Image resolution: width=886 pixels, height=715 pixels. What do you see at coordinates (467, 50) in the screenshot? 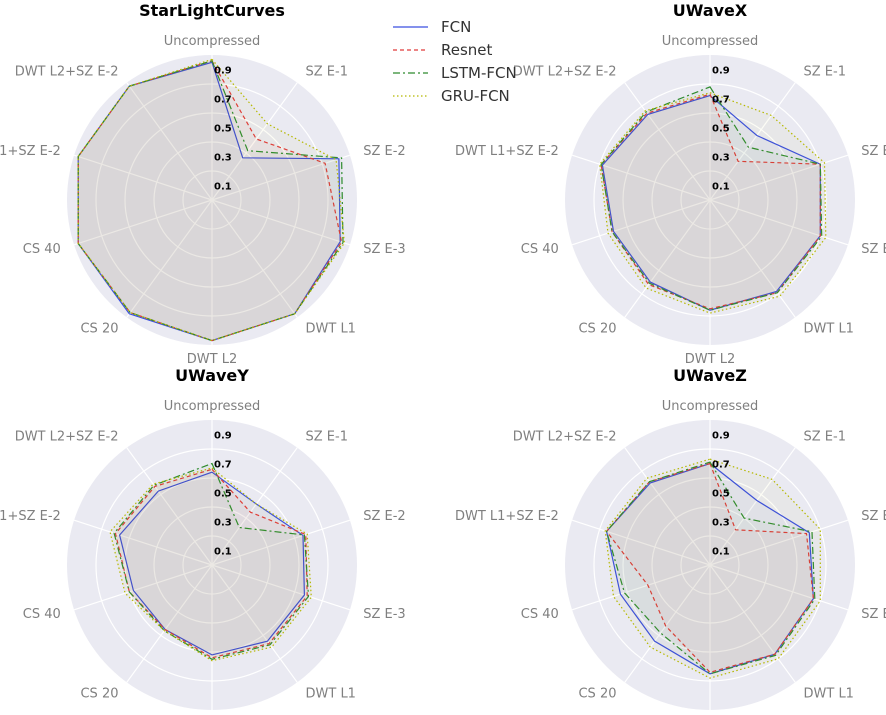
I see `legend-label: Resnet` at bounding box center [467, 50].